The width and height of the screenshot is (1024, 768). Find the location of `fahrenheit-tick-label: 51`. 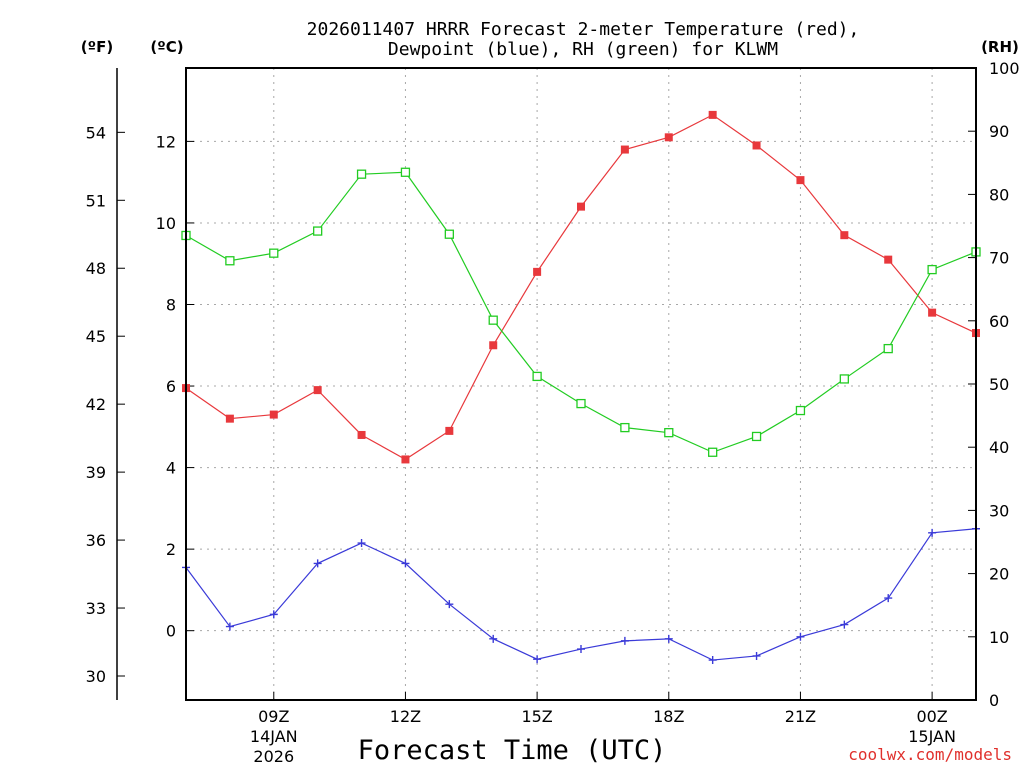

fahrenheit-tick-label: 51 is located at coordinates (96, 200).